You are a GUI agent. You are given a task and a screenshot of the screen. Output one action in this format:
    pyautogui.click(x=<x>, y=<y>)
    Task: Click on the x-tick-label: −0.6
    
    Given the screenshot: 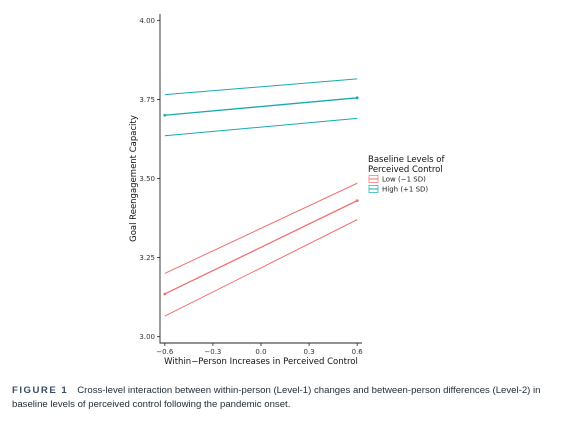 What is the action you would take?
    pyautogui.click(x=165, y=352)
    